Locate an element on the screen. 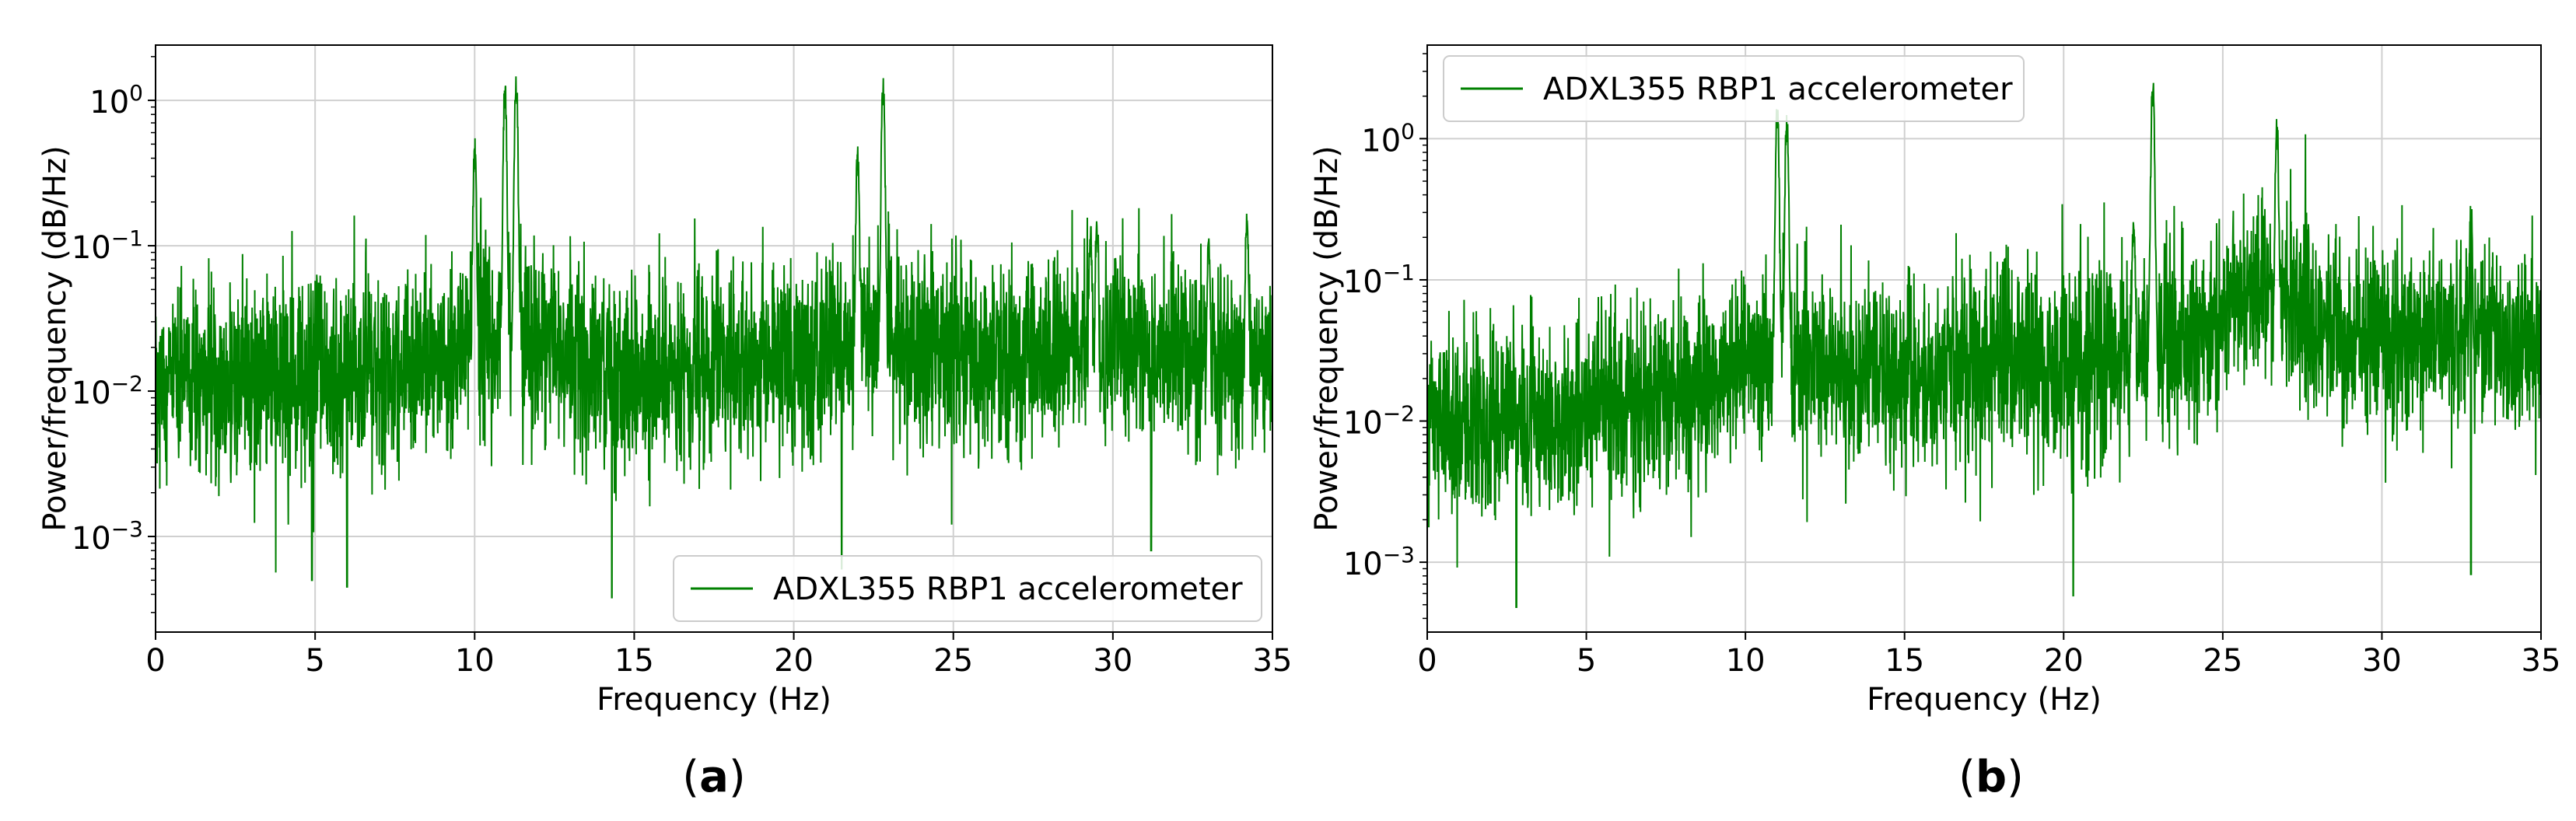 The height and width of the screenshot is (821, 2576). caption-a: (a) is located at coordinates (714, 777).